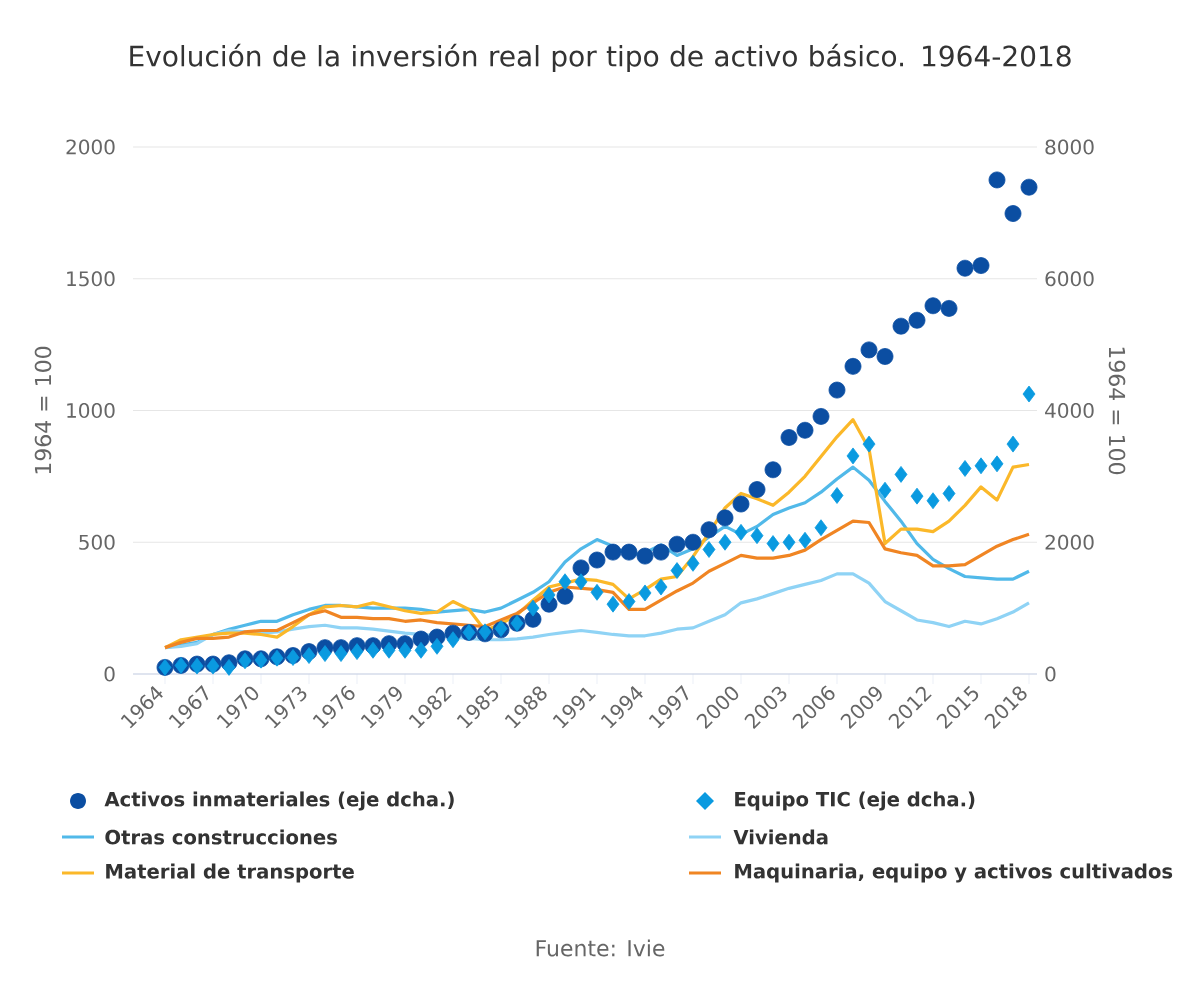  What do you see at coordinates (221, 837) in the screenshot?
I see `legend-label: Otras construcciones` at bounding box center [221, 837].